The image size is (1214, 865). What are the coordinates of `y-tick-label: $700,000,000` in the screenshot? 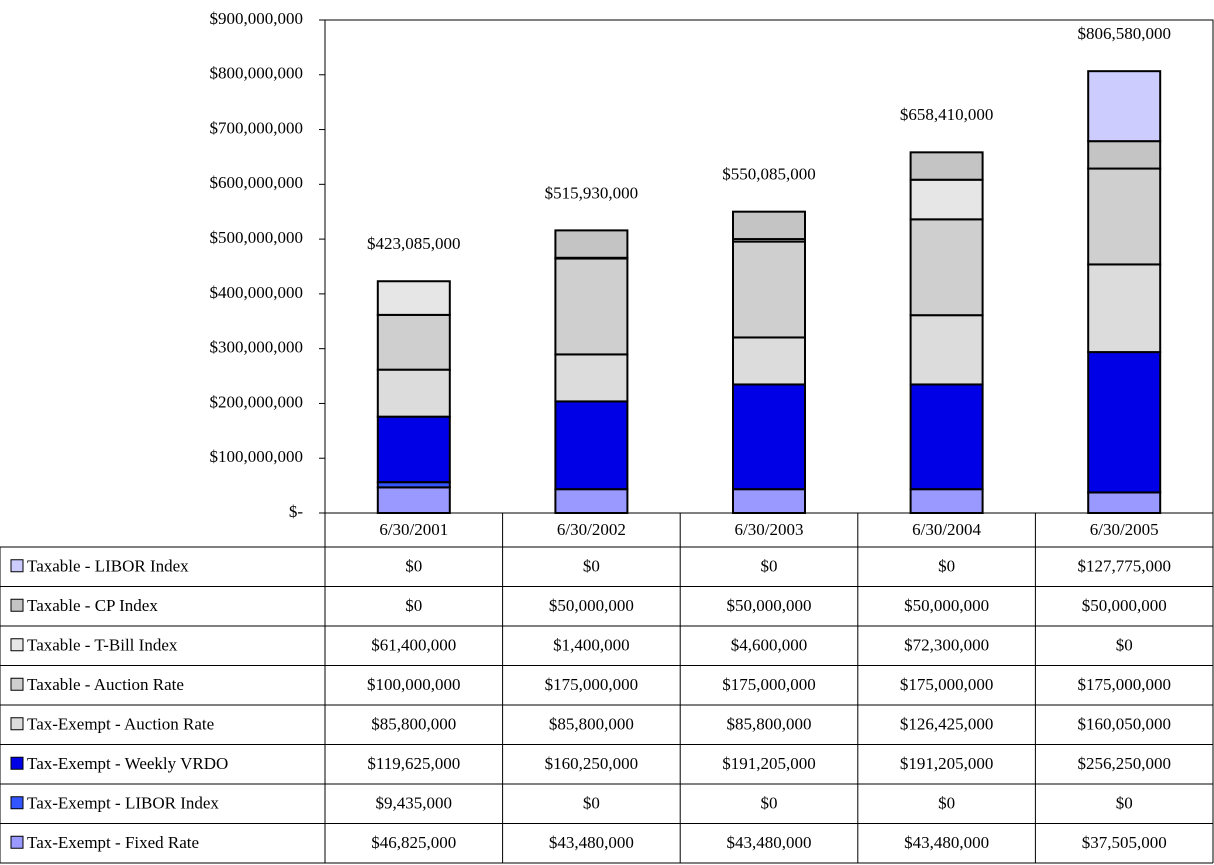 It's located at (257, 127).